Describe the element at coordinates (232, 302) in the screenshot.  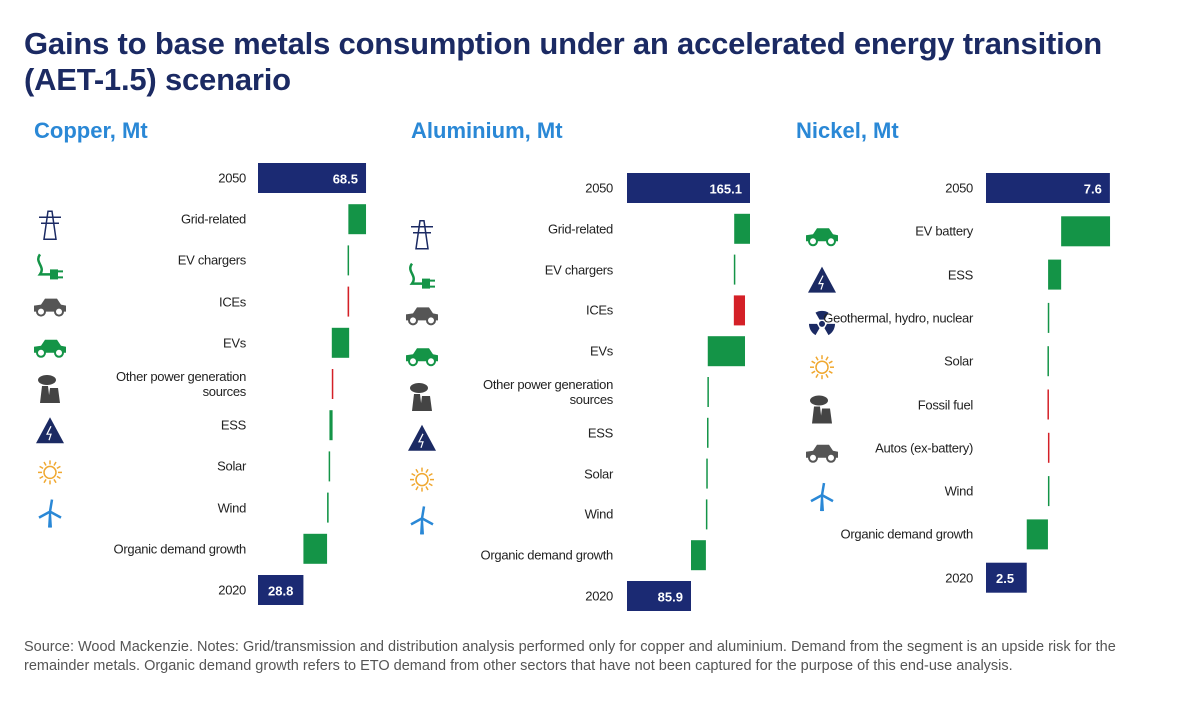
I see `category-label: ICEs` at that location.